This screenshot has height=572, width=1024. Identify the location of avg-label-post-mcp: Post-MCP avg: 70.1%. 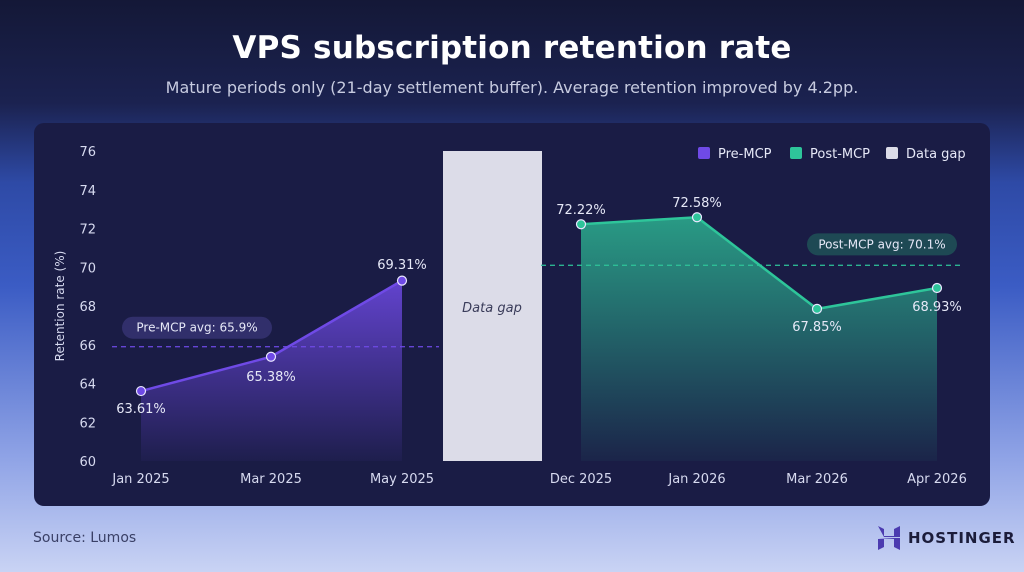
(881, 244).